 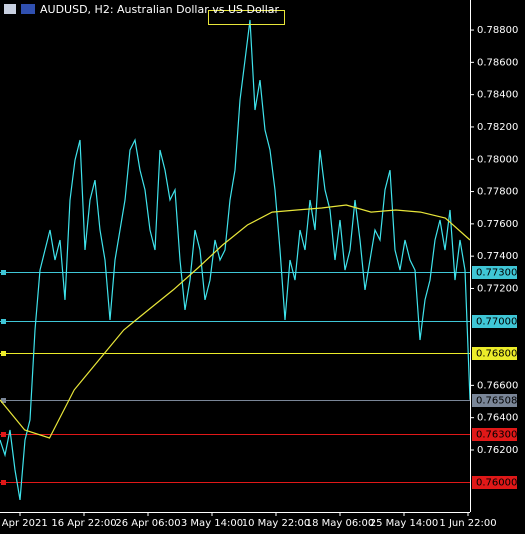 I want to click on x-tick-label: 1 Jun 22:00, so click(x=467, y=523).